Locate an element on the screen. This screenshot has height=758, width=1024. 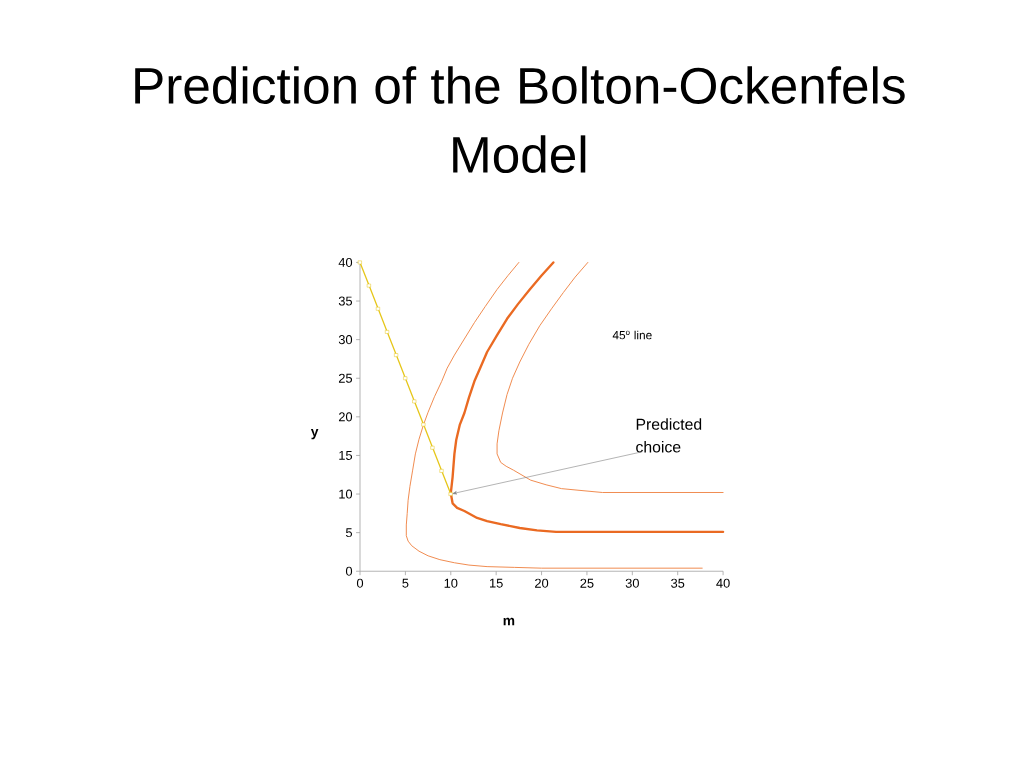
y-tick-label: 30 is located at coordinates (345, 340).